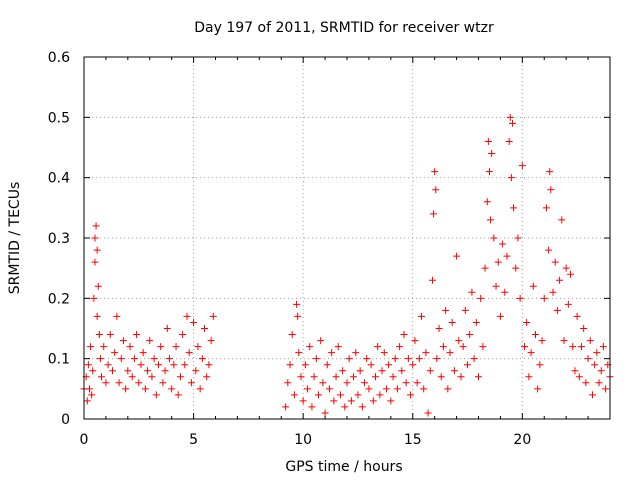 Image resolution: width=640 pixels, height=480 pixels. I want to click on y-tick-label: 0.5, so click(59, 118).